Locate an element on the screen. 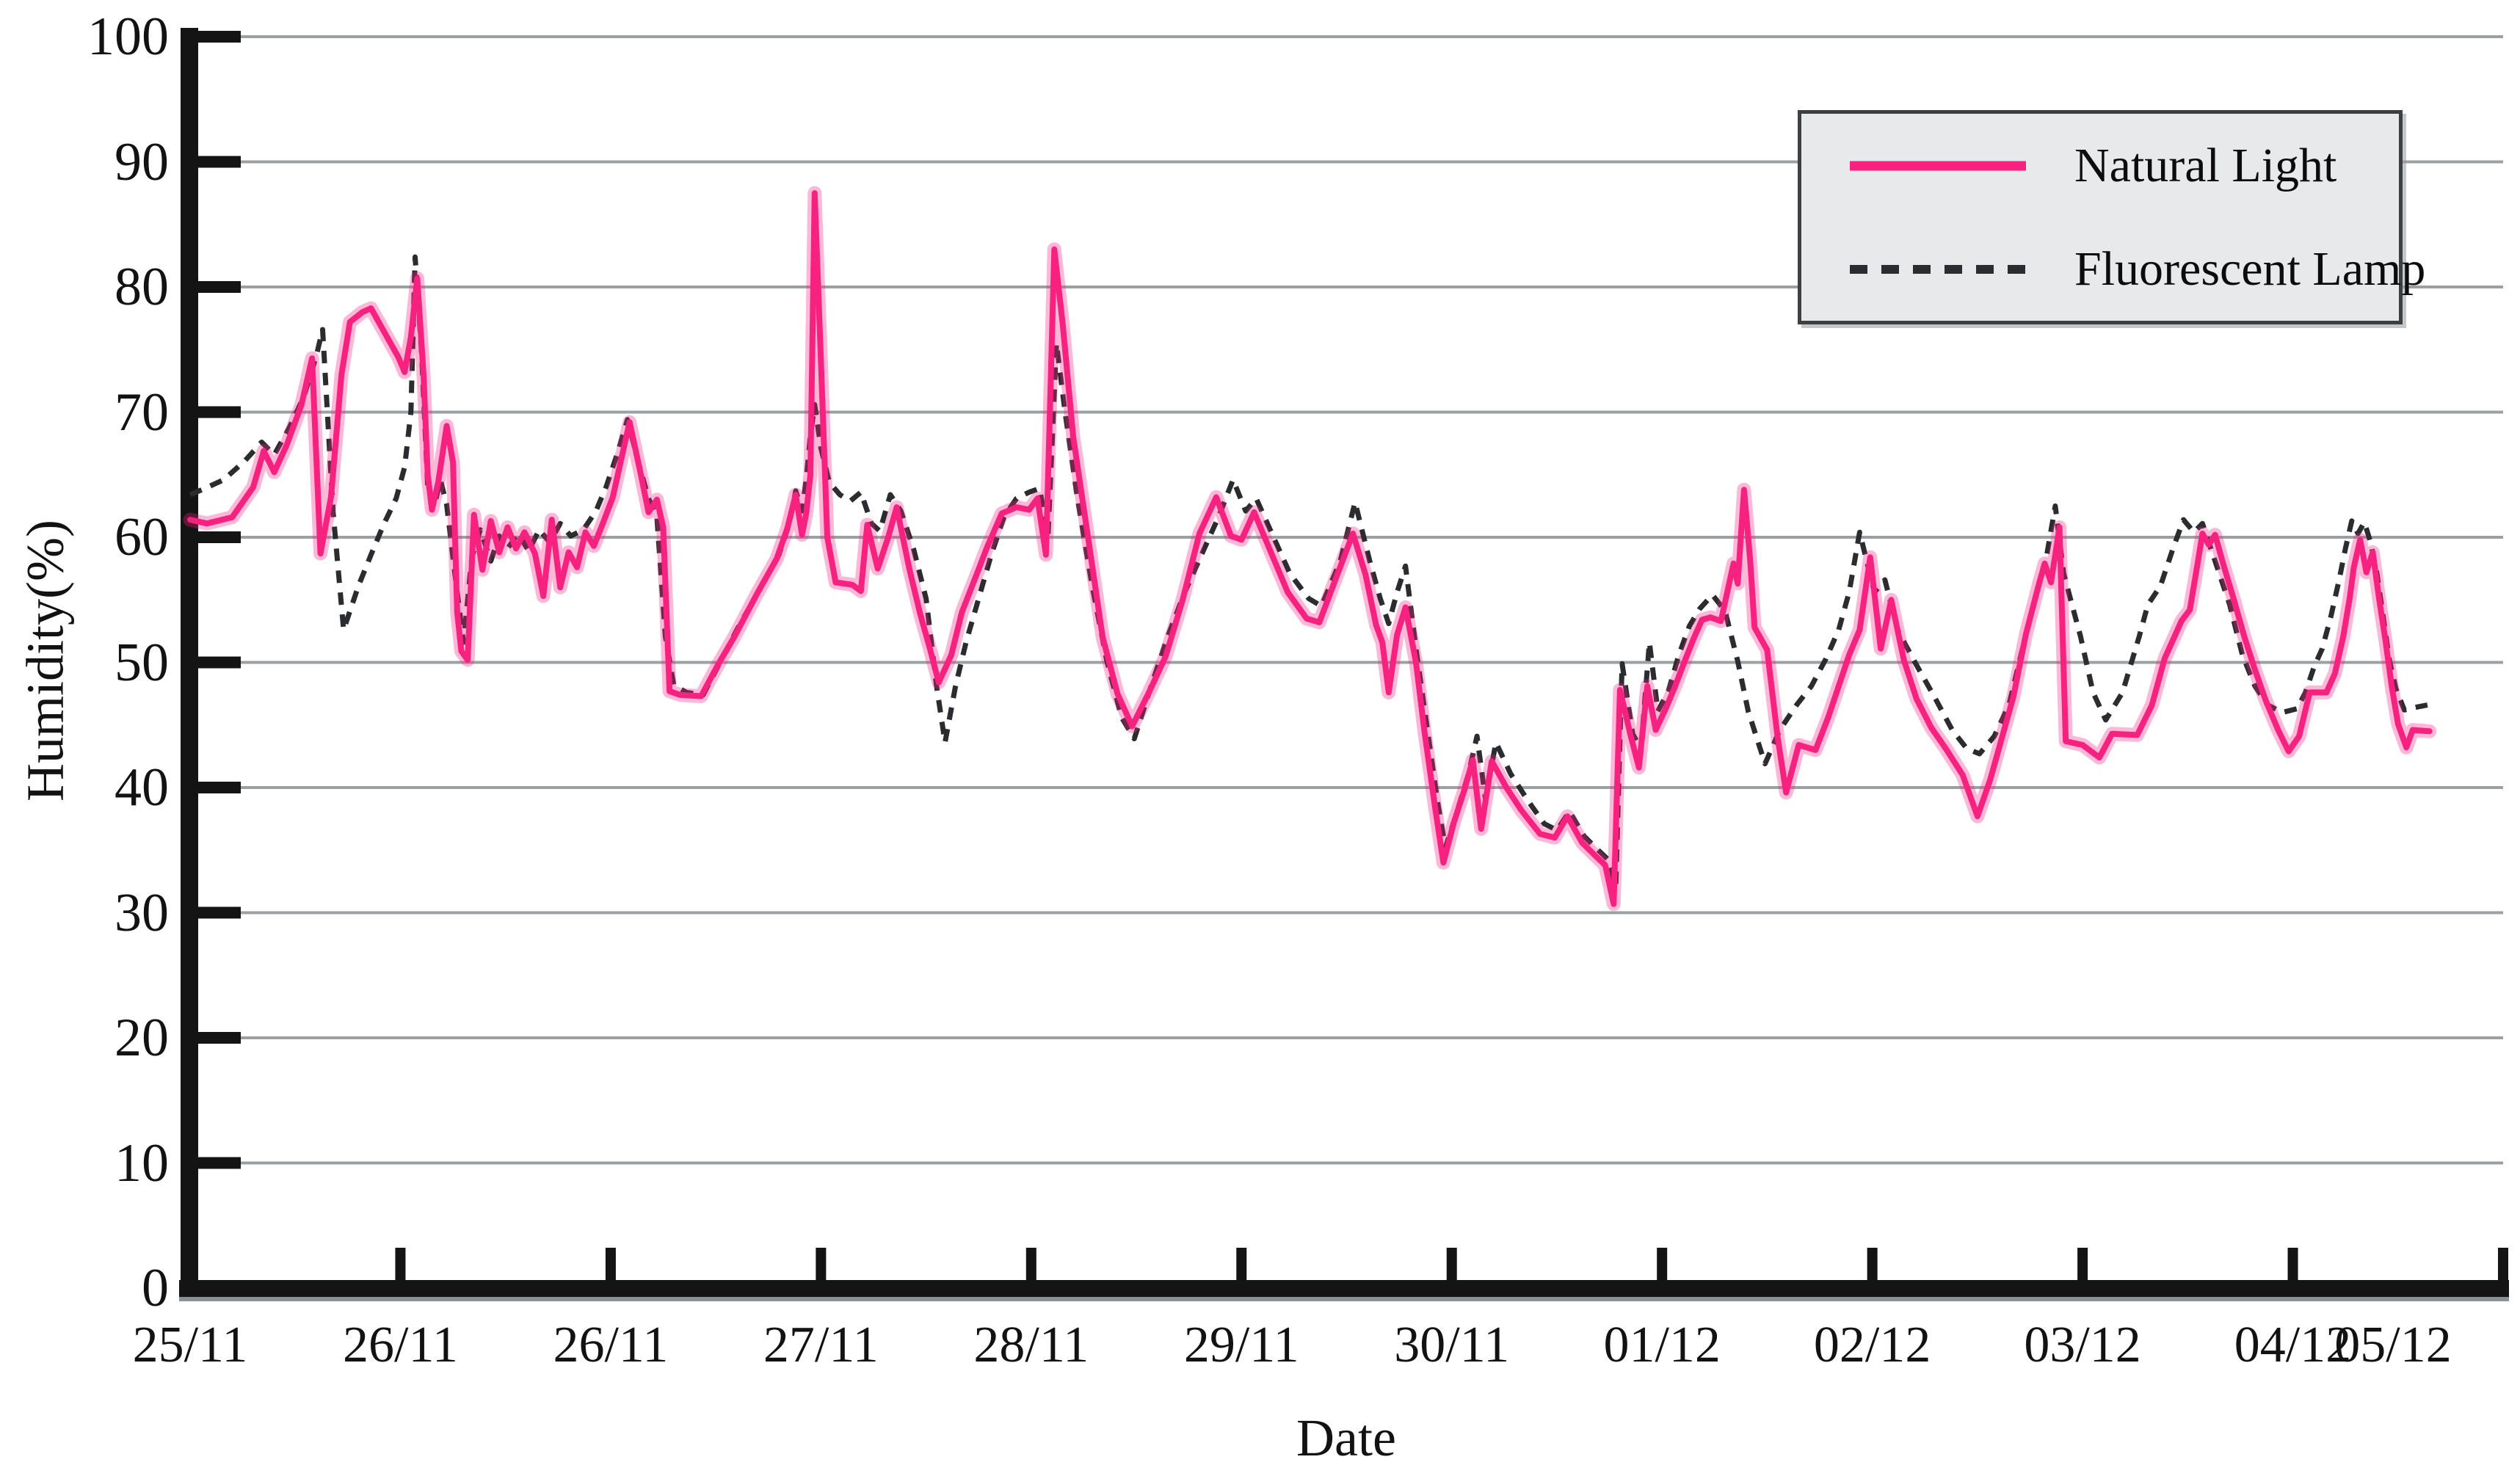  legend-item-fluorescent-lamp: Fluorescent Lamp is located at coordinates (2113, 269).